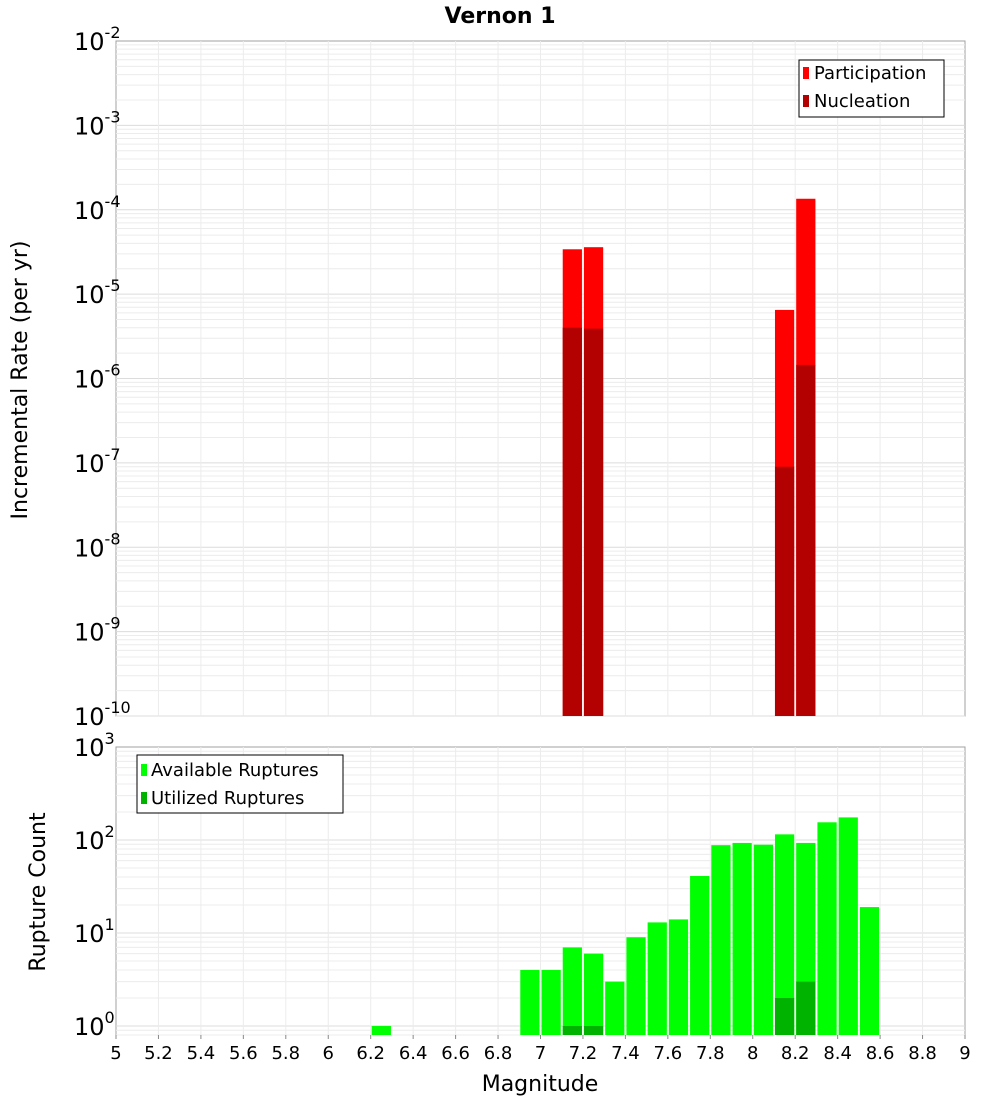 Image resolution: width=1000 pixels, height=1100 pixels. What do you see at coordinates (240, 784) in the screenshot?
I see `count-legend: Available Ruptures Utilized Ruptures` at bounding box center [240, 784].